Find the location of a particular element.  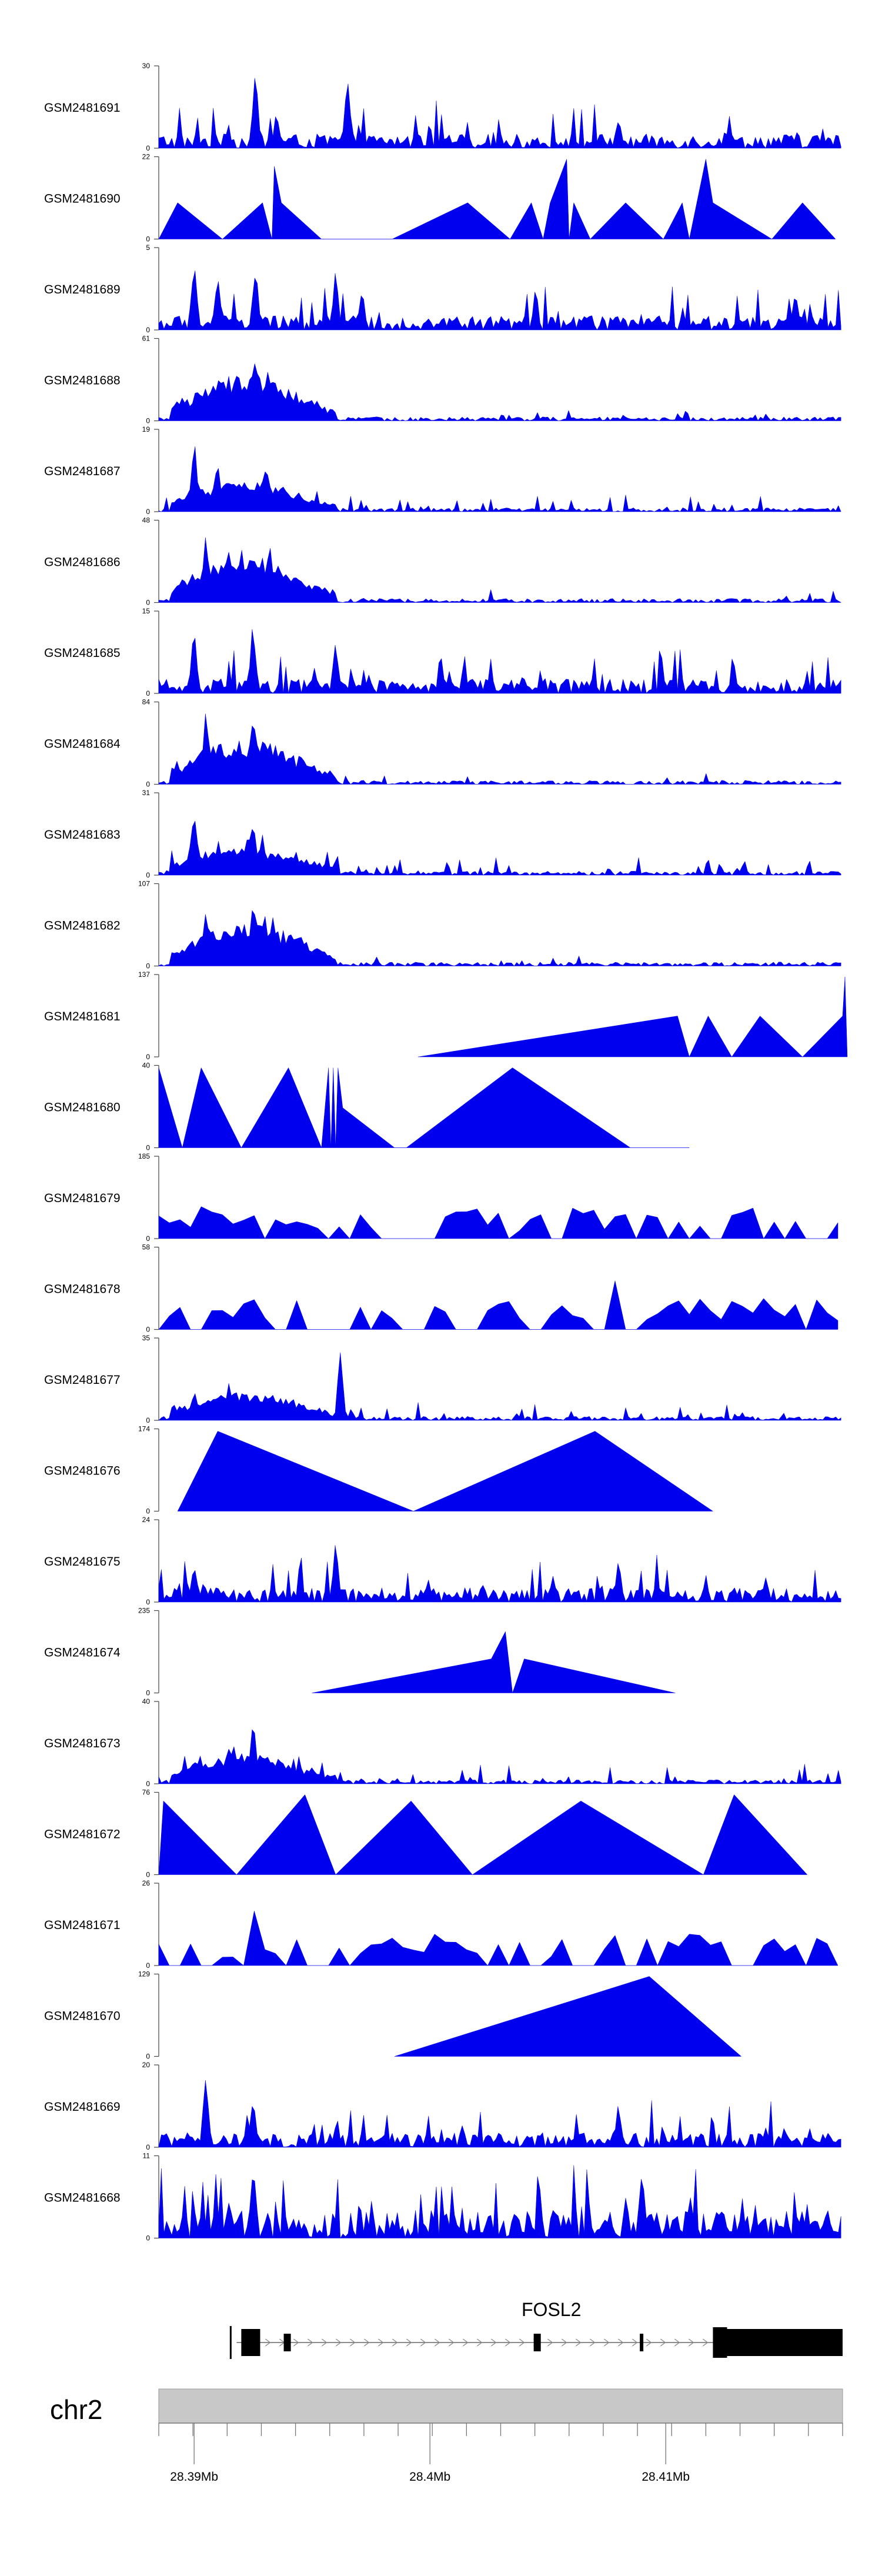

track-GSM2481672: GSM2481672 76 0 is located at coordinates (426, 1833).